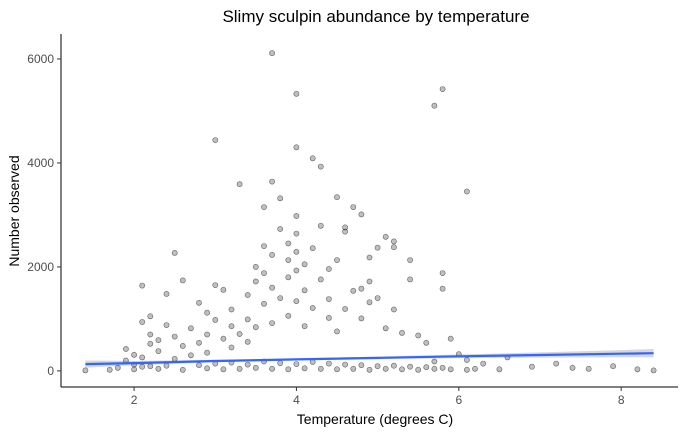  What do you see at coordinates (14, 210) in the screenshot?
I see `y-axis-title: Number observed` at bounding box center [14, 210].